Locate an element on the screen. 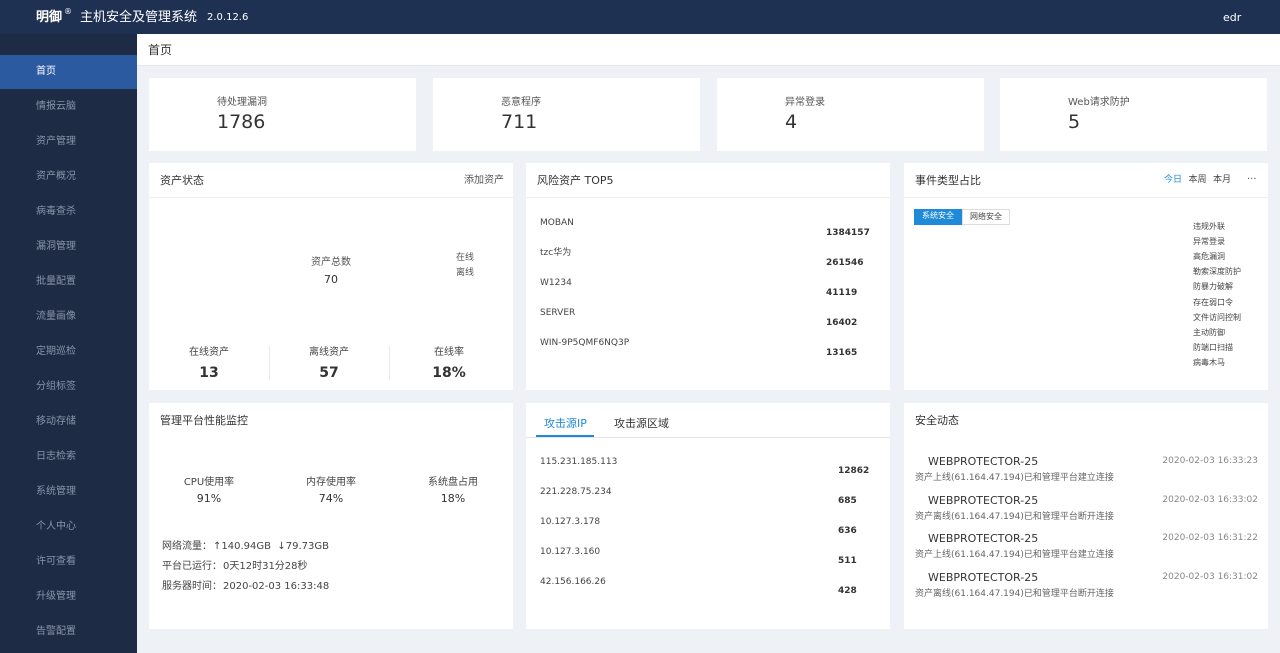 This screenshot has height=653, width=1280. stat-value: 1786 is located at coordinates (241, 122).